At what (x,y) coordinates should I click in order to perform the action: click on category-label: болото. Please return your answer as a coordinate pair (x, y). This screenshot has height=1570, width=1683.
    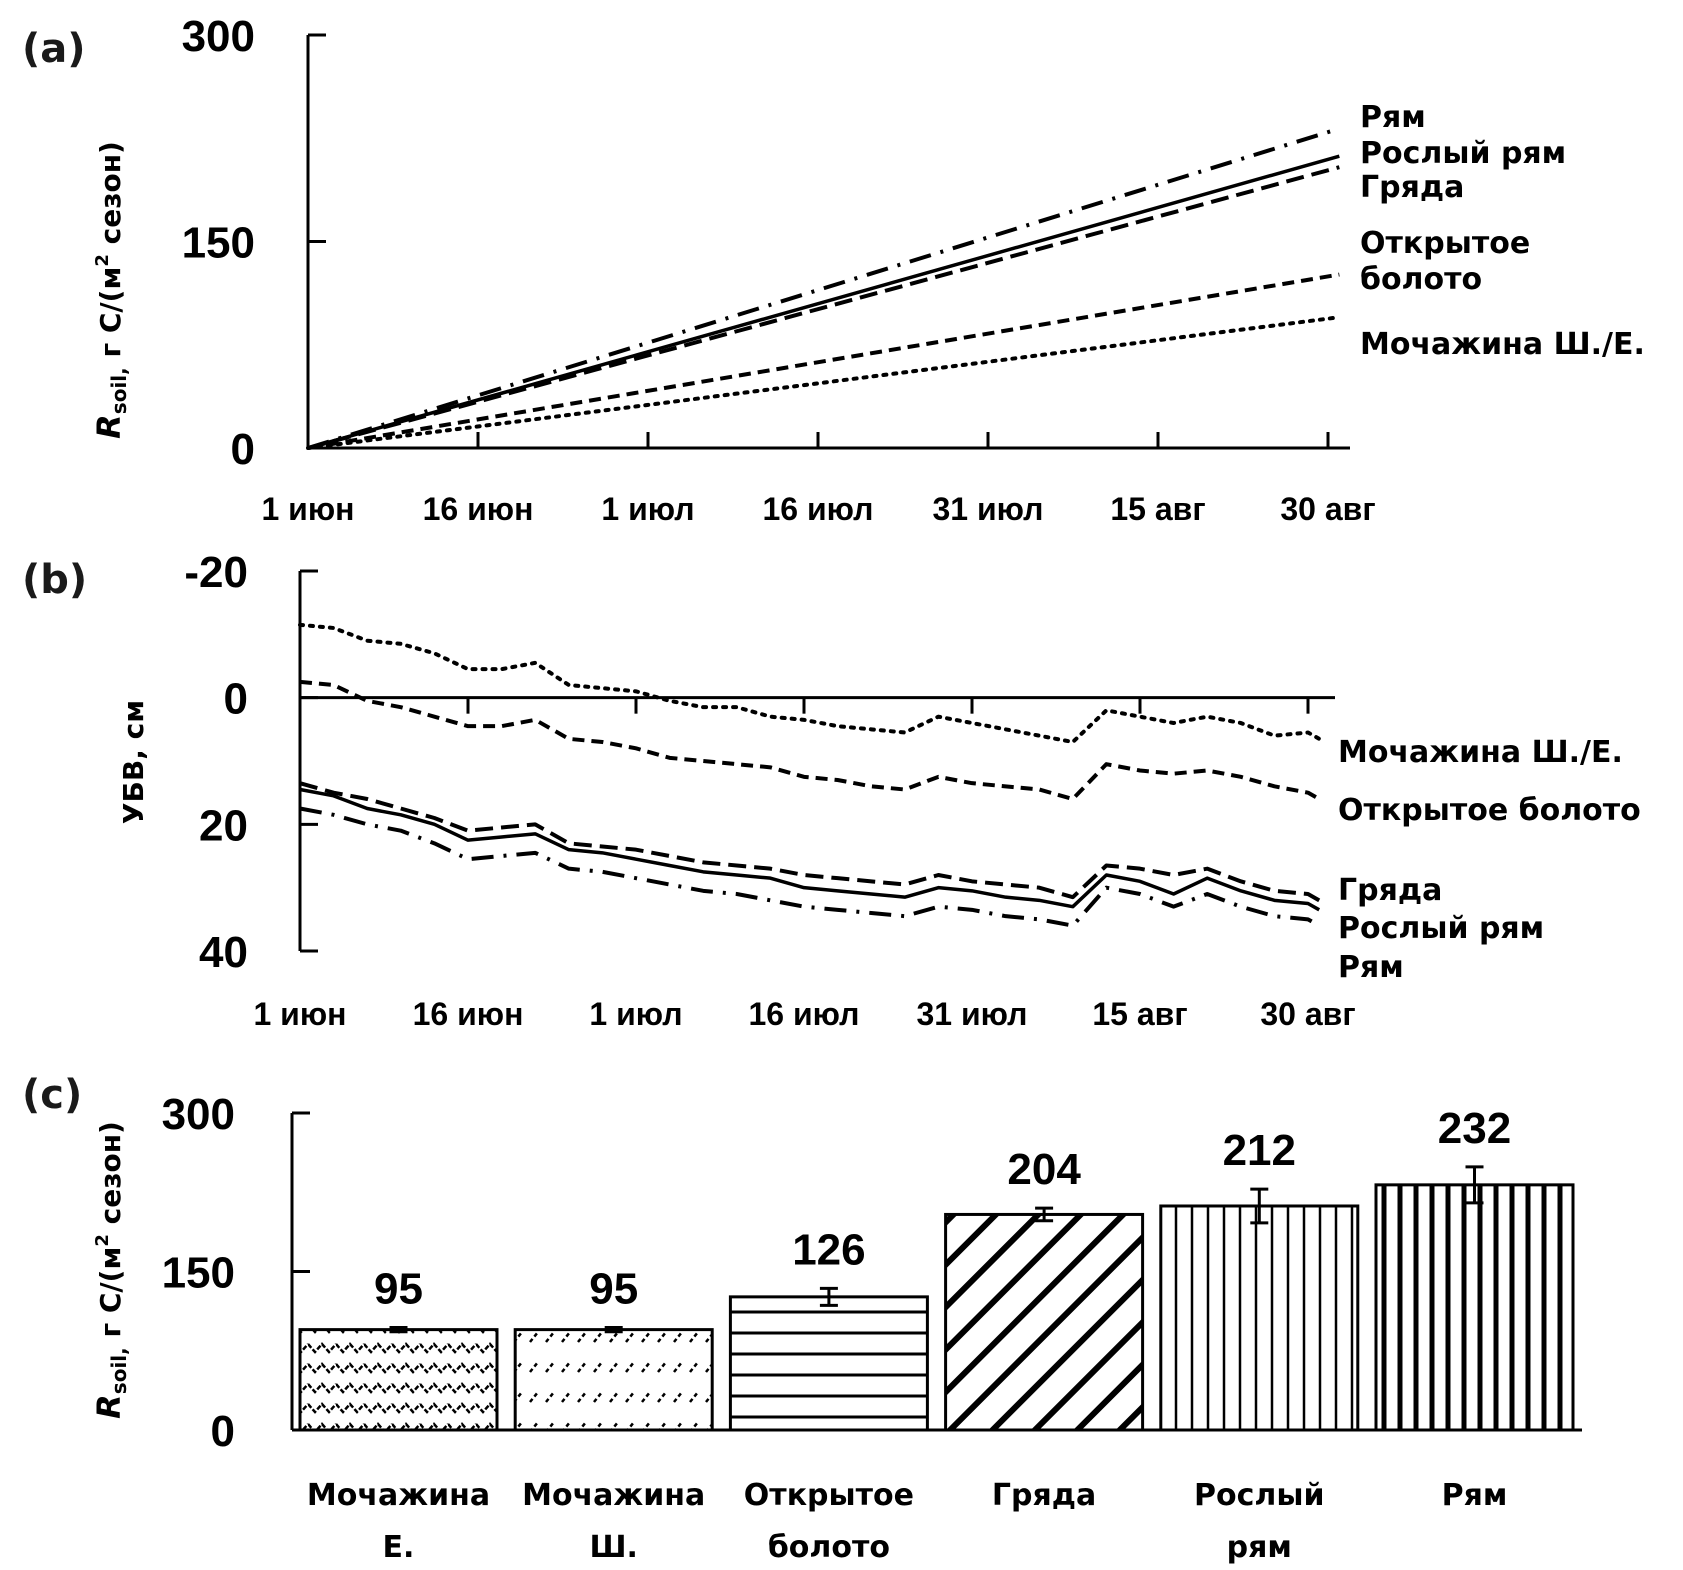
    Looking at the image, I should click on (829, 1547).